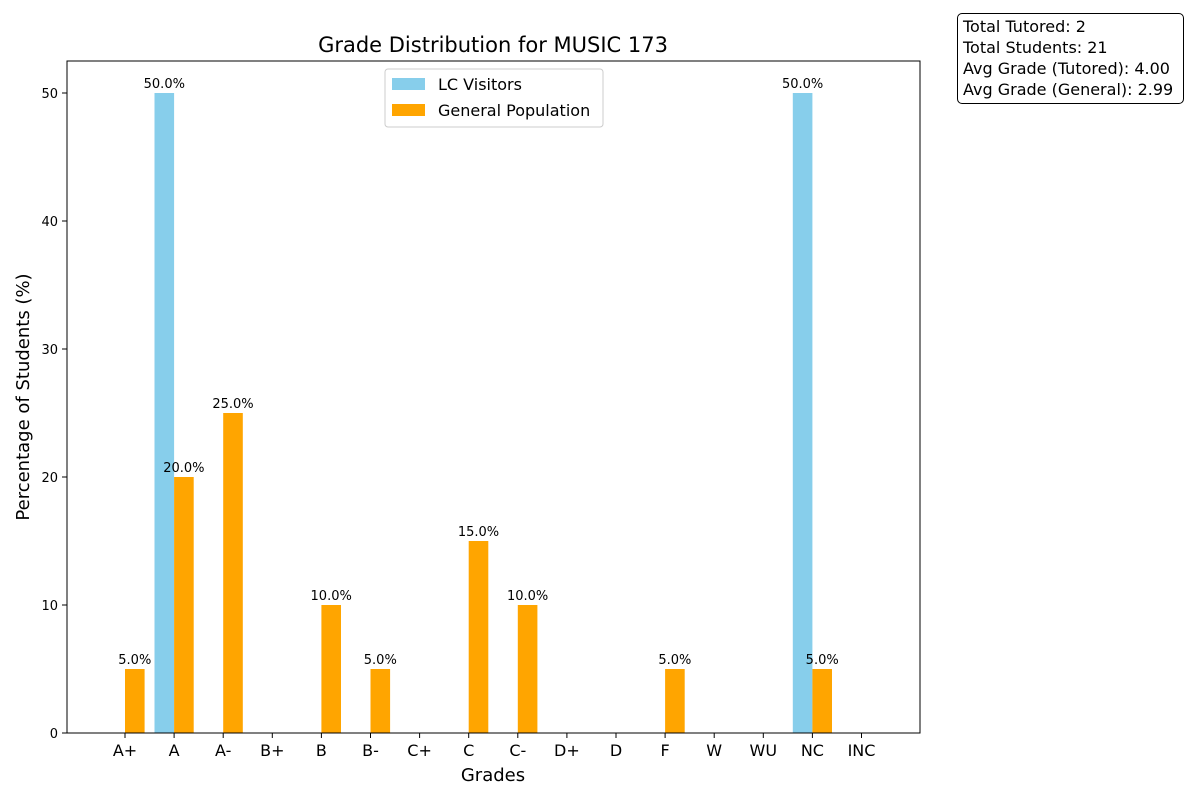 This screenshot has height=800, width=1200. Describe the element at coordinates (802, 413) in the screenshot. I see `bar-lc-visitors-nc` at that location.